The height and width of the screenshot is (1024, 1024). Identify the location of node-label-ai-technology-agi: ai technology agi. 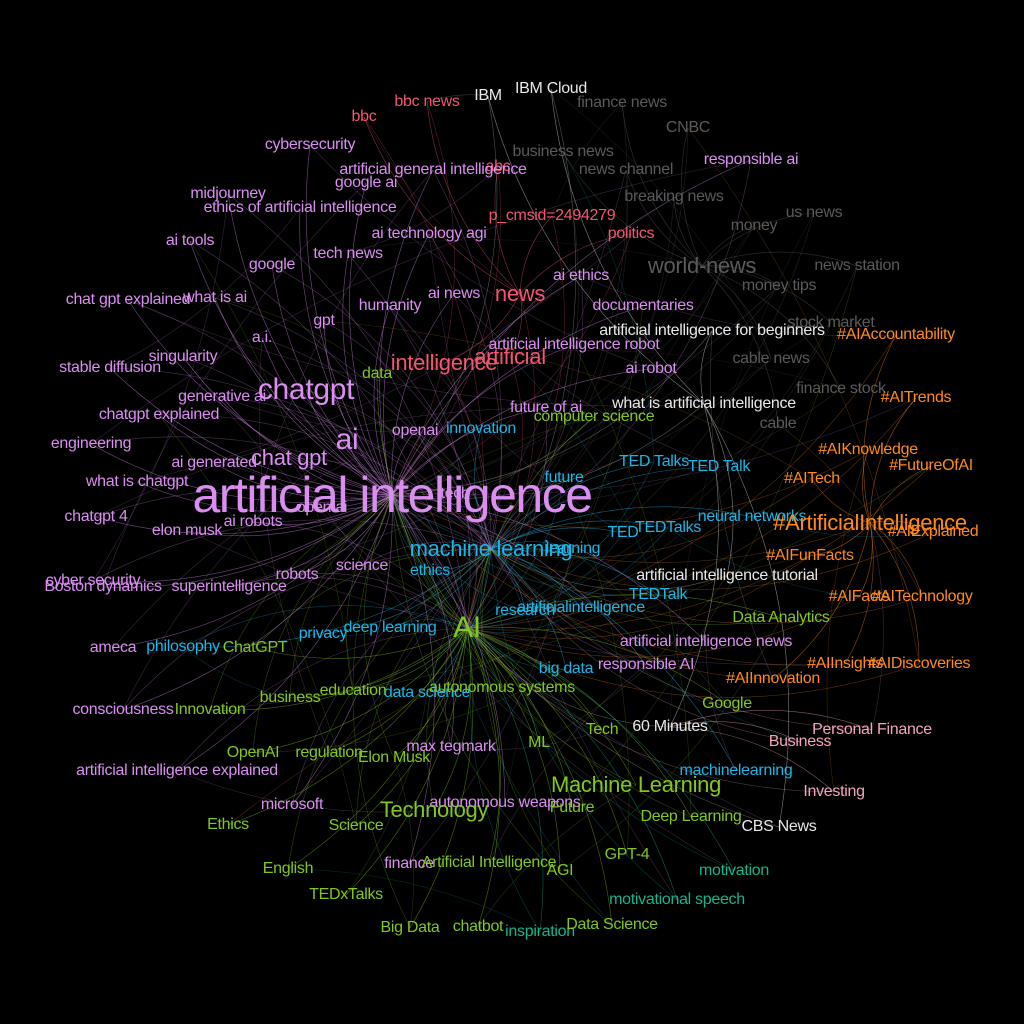
(429, 233).